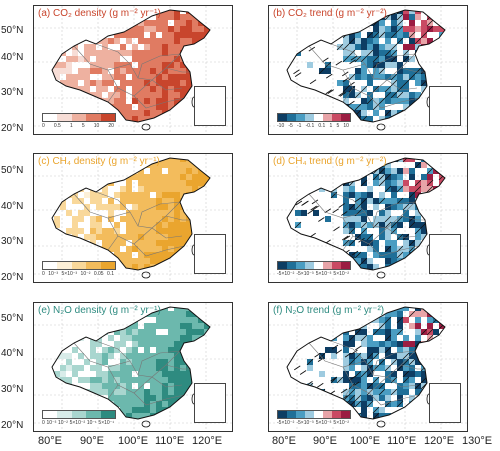 Image resolution: width=500 pixels, height=451 pixels. I want to click on province-boundary, so click(159, 102).